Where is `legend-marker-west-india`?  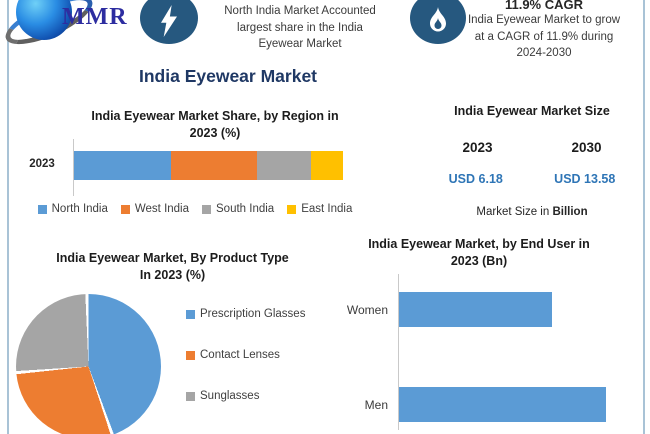 legend-marker-west-india is located at coordinates (125, 209).